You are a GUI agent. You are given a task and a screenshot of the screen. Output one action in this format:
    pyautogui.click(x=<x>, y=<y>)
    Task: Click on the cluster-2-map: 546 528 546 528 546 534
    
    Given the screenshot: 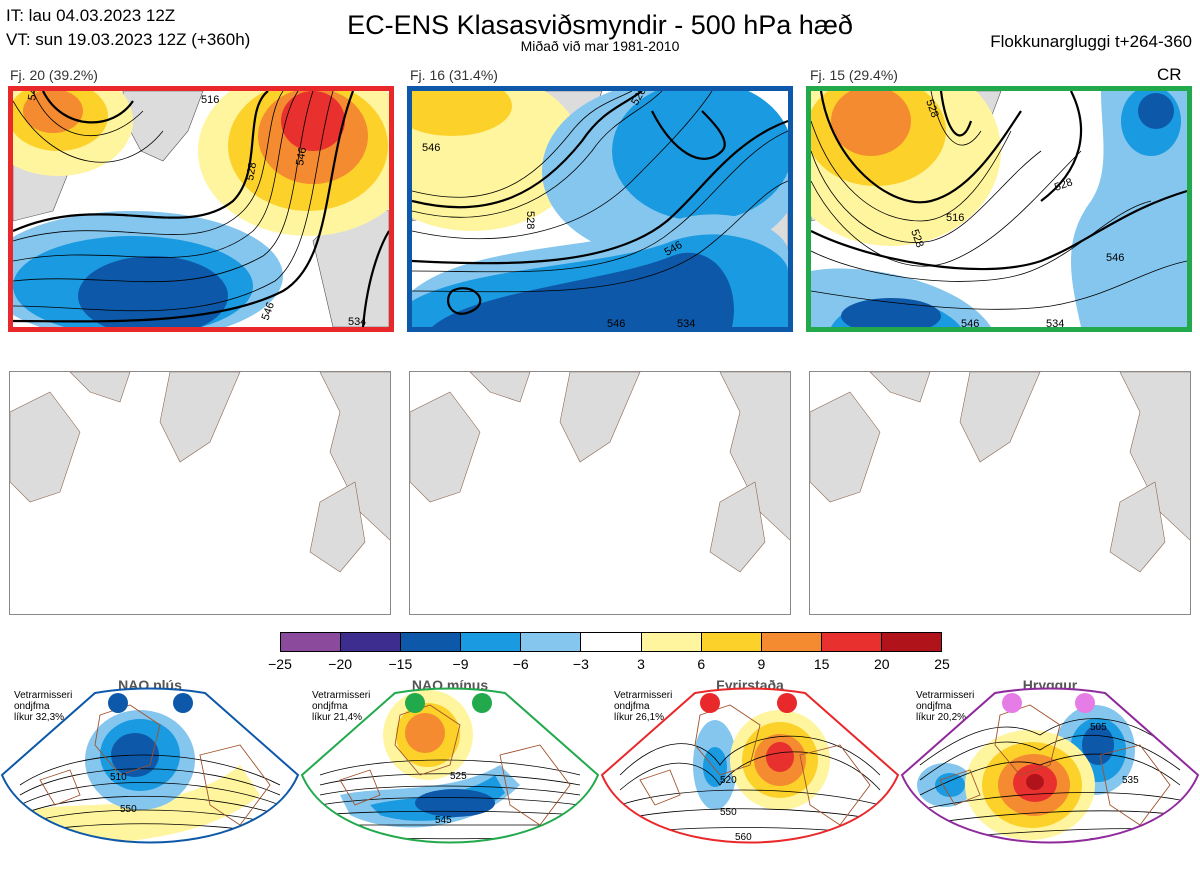 What is the action you would take?
    pyautogui.click(x=600, y=209)
    